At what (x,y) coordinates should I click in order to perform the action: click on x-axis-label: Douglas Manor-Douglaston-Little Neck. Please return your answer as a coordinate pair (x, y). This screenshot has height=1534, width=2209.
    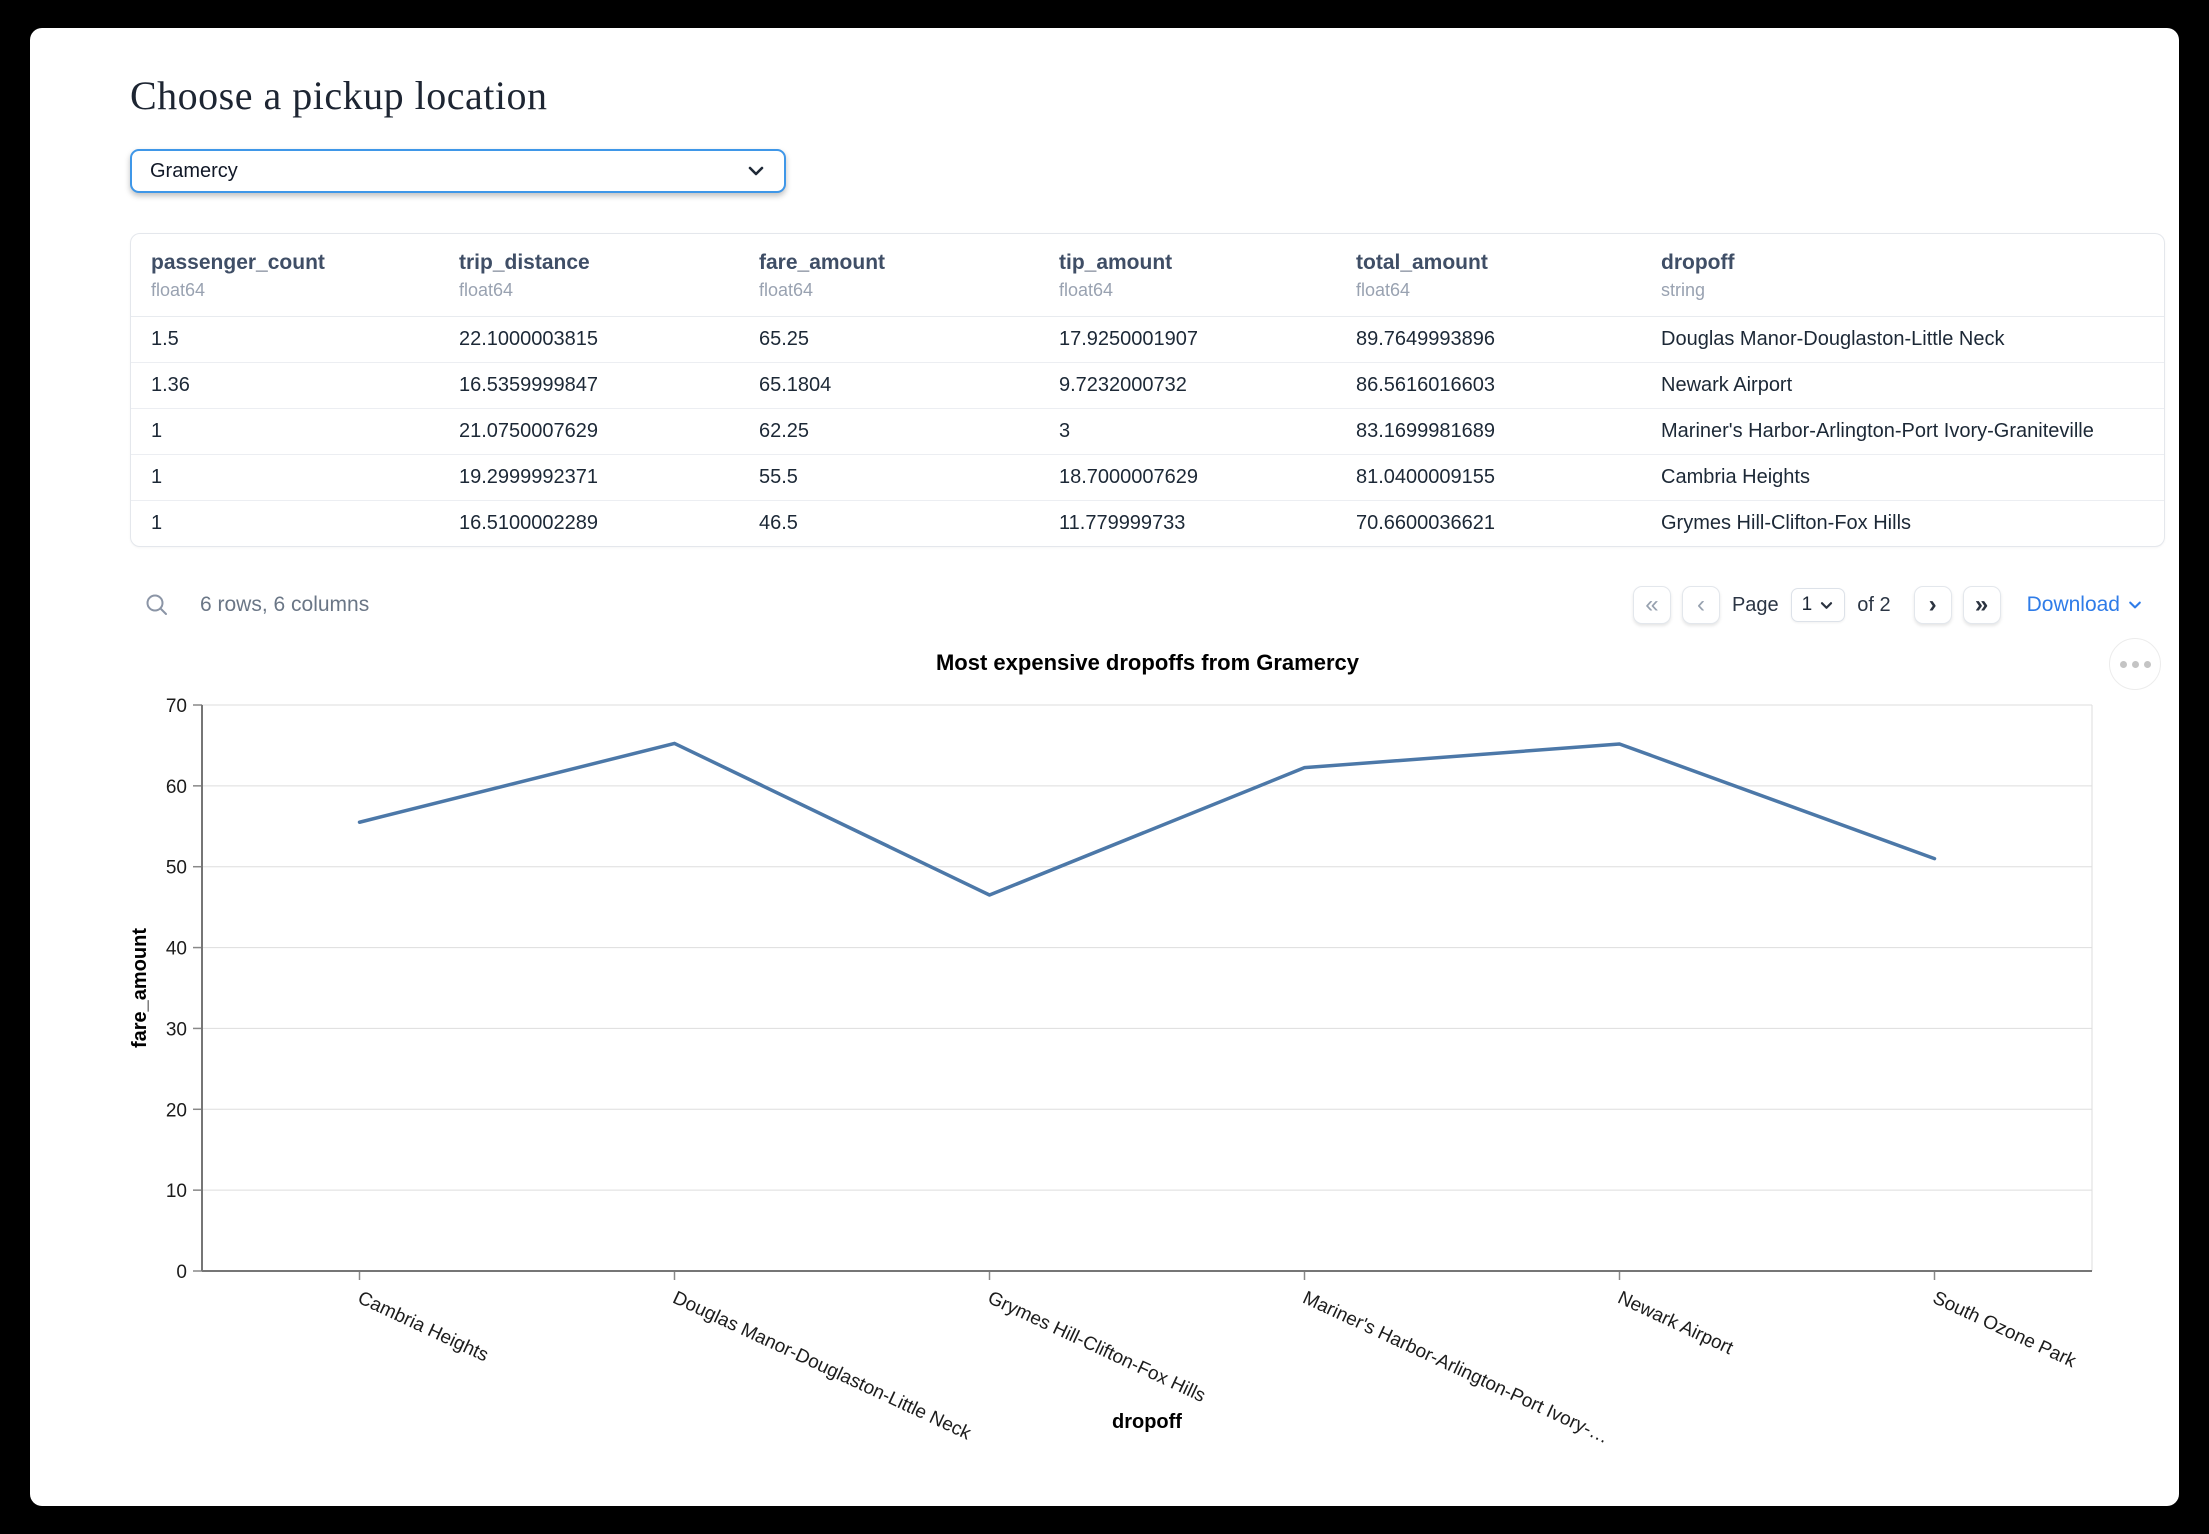
    Looking at the image, I should click on (821, 1365).